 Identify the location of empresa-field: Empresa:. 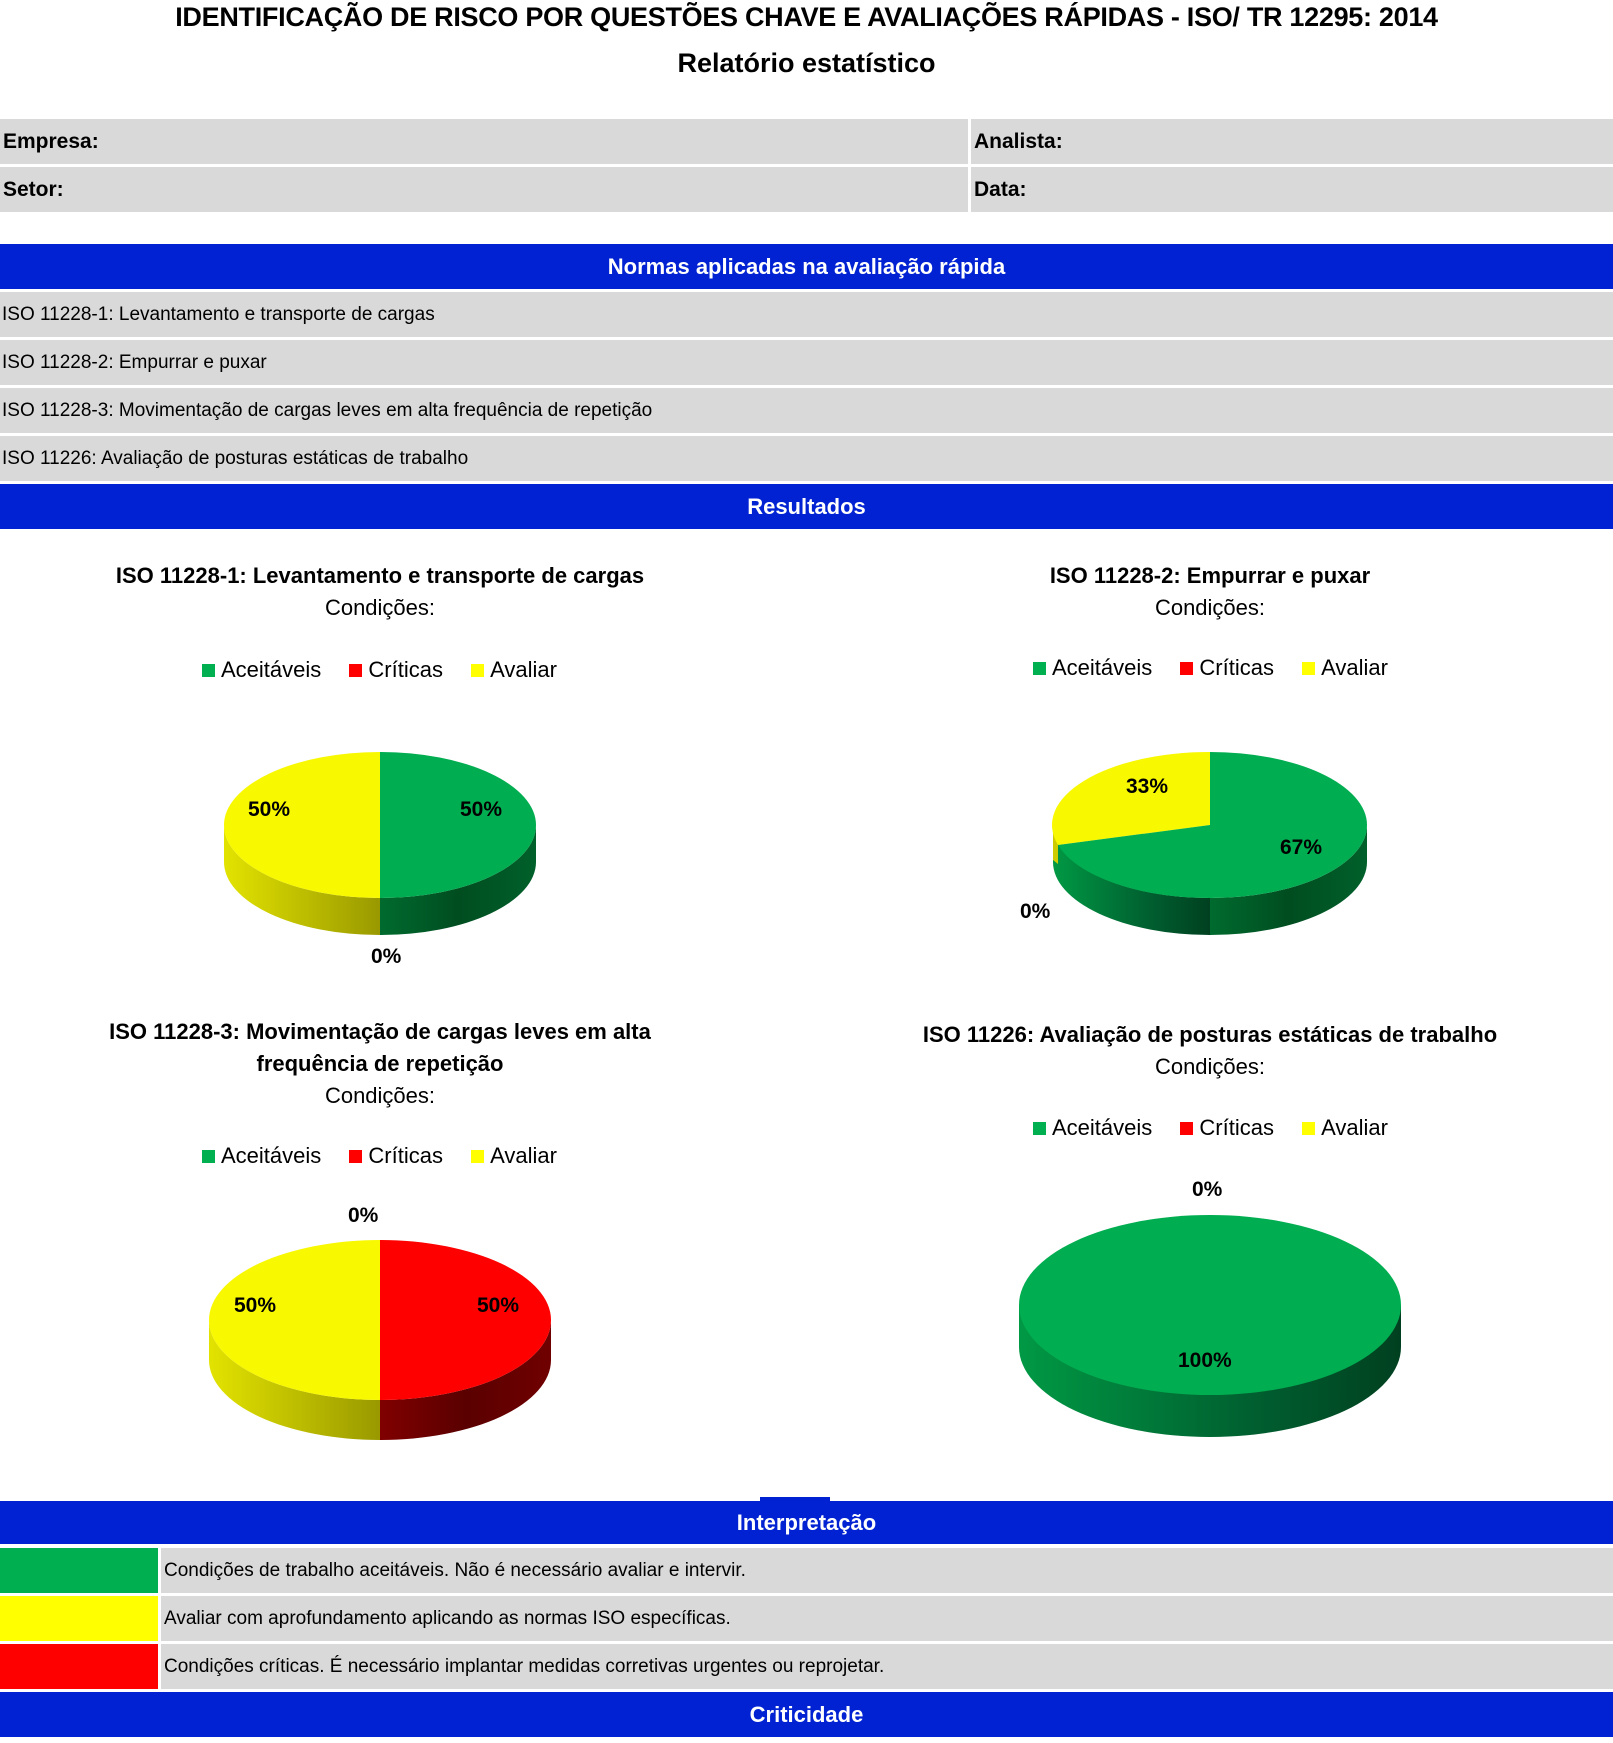
(484, 141).